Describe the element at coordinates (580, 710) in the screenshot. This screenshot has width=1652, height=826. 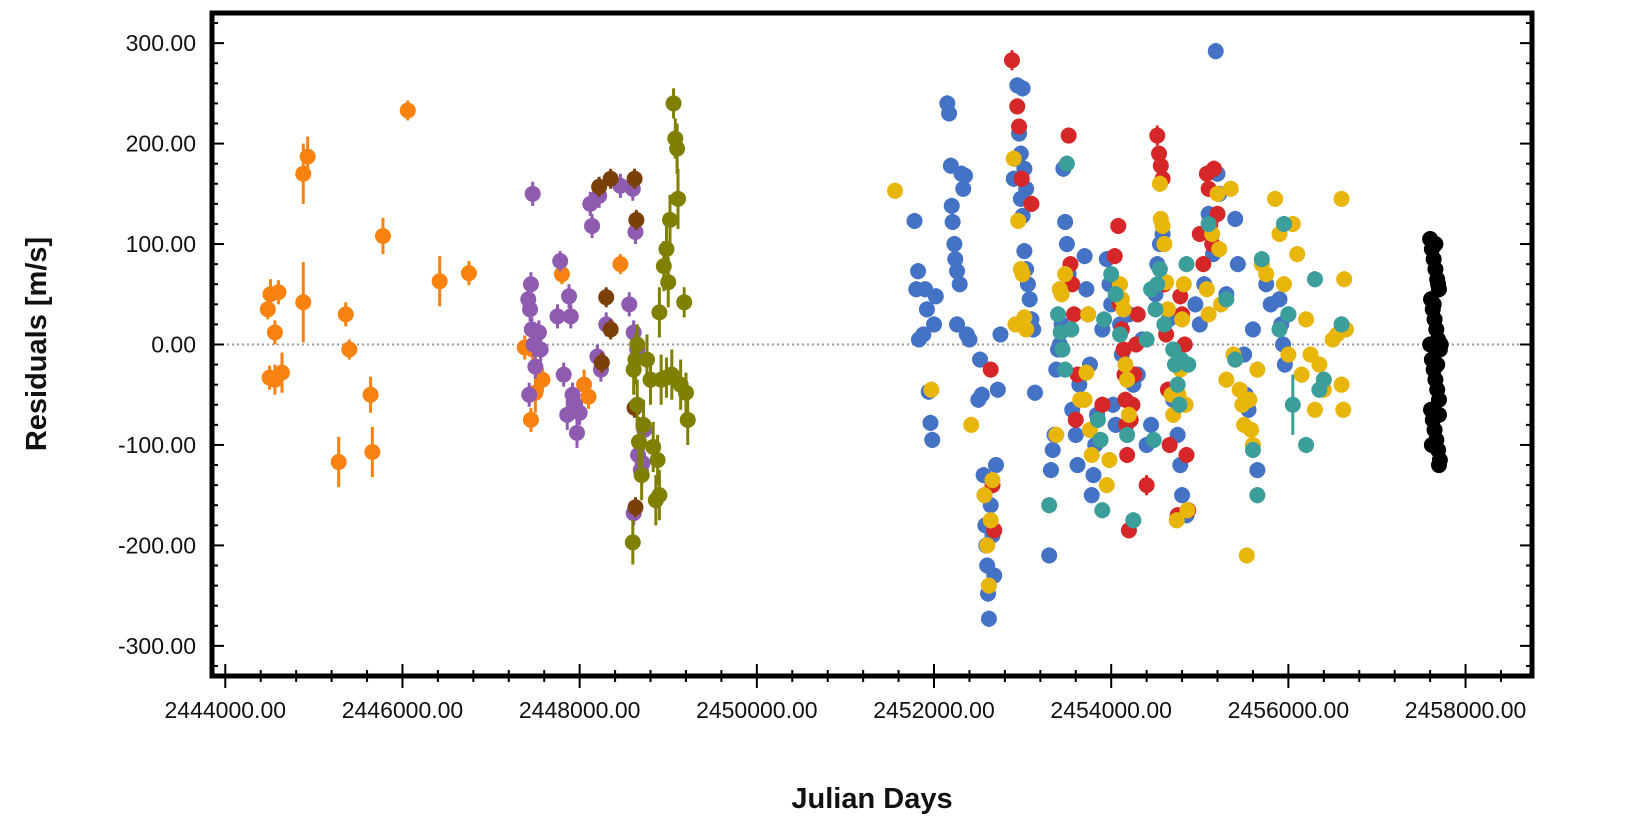
I see `x-tick-label: 2448000.00` at that location.